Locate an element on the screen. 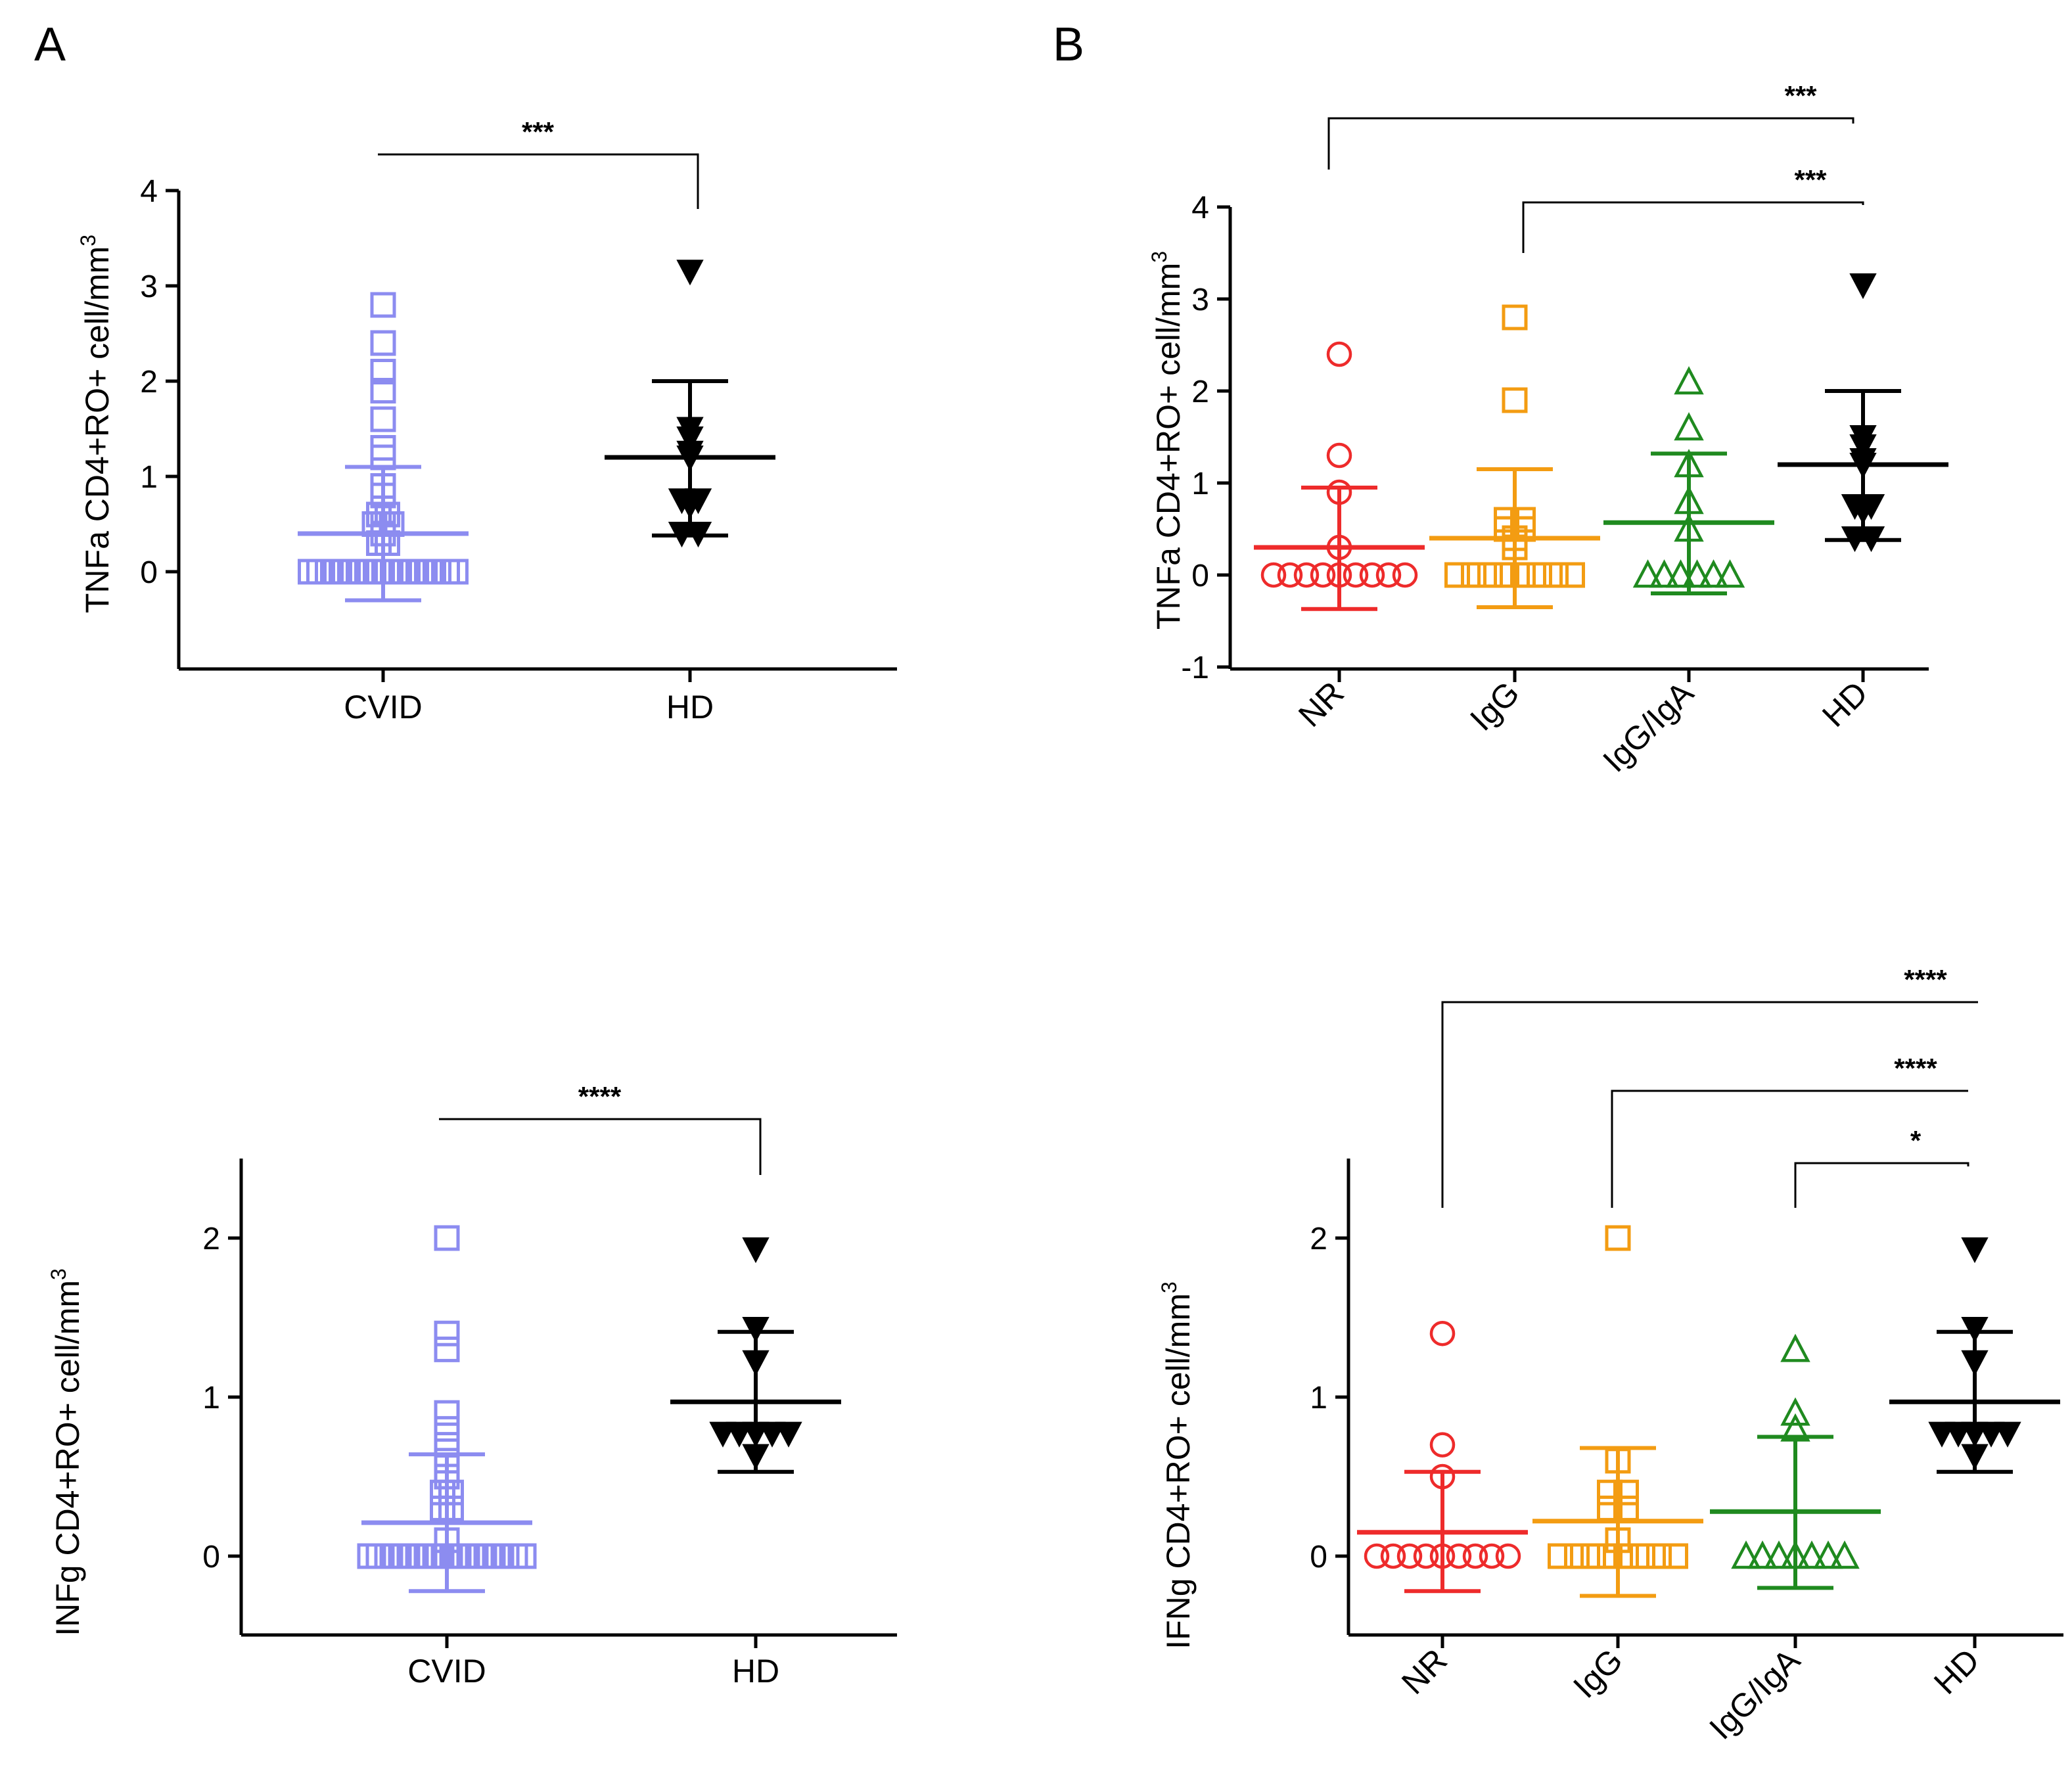  brackets-B-top: *** *** is located at coordinates (1595, 166).